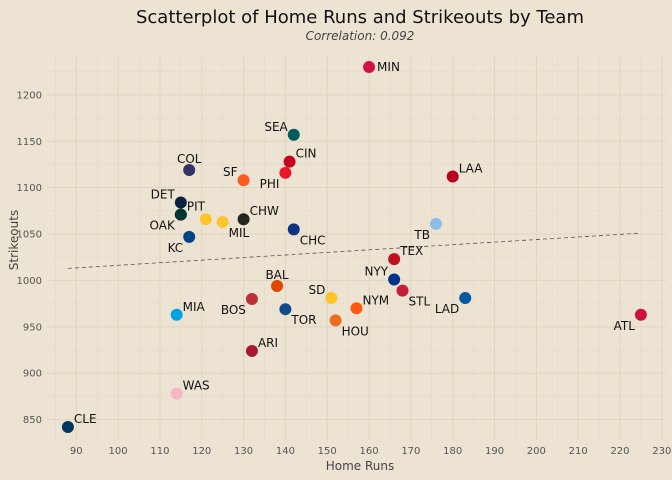 This screenshot has height=480, width=672. I want to click on y-tick-label: 900, so click(32, 374).